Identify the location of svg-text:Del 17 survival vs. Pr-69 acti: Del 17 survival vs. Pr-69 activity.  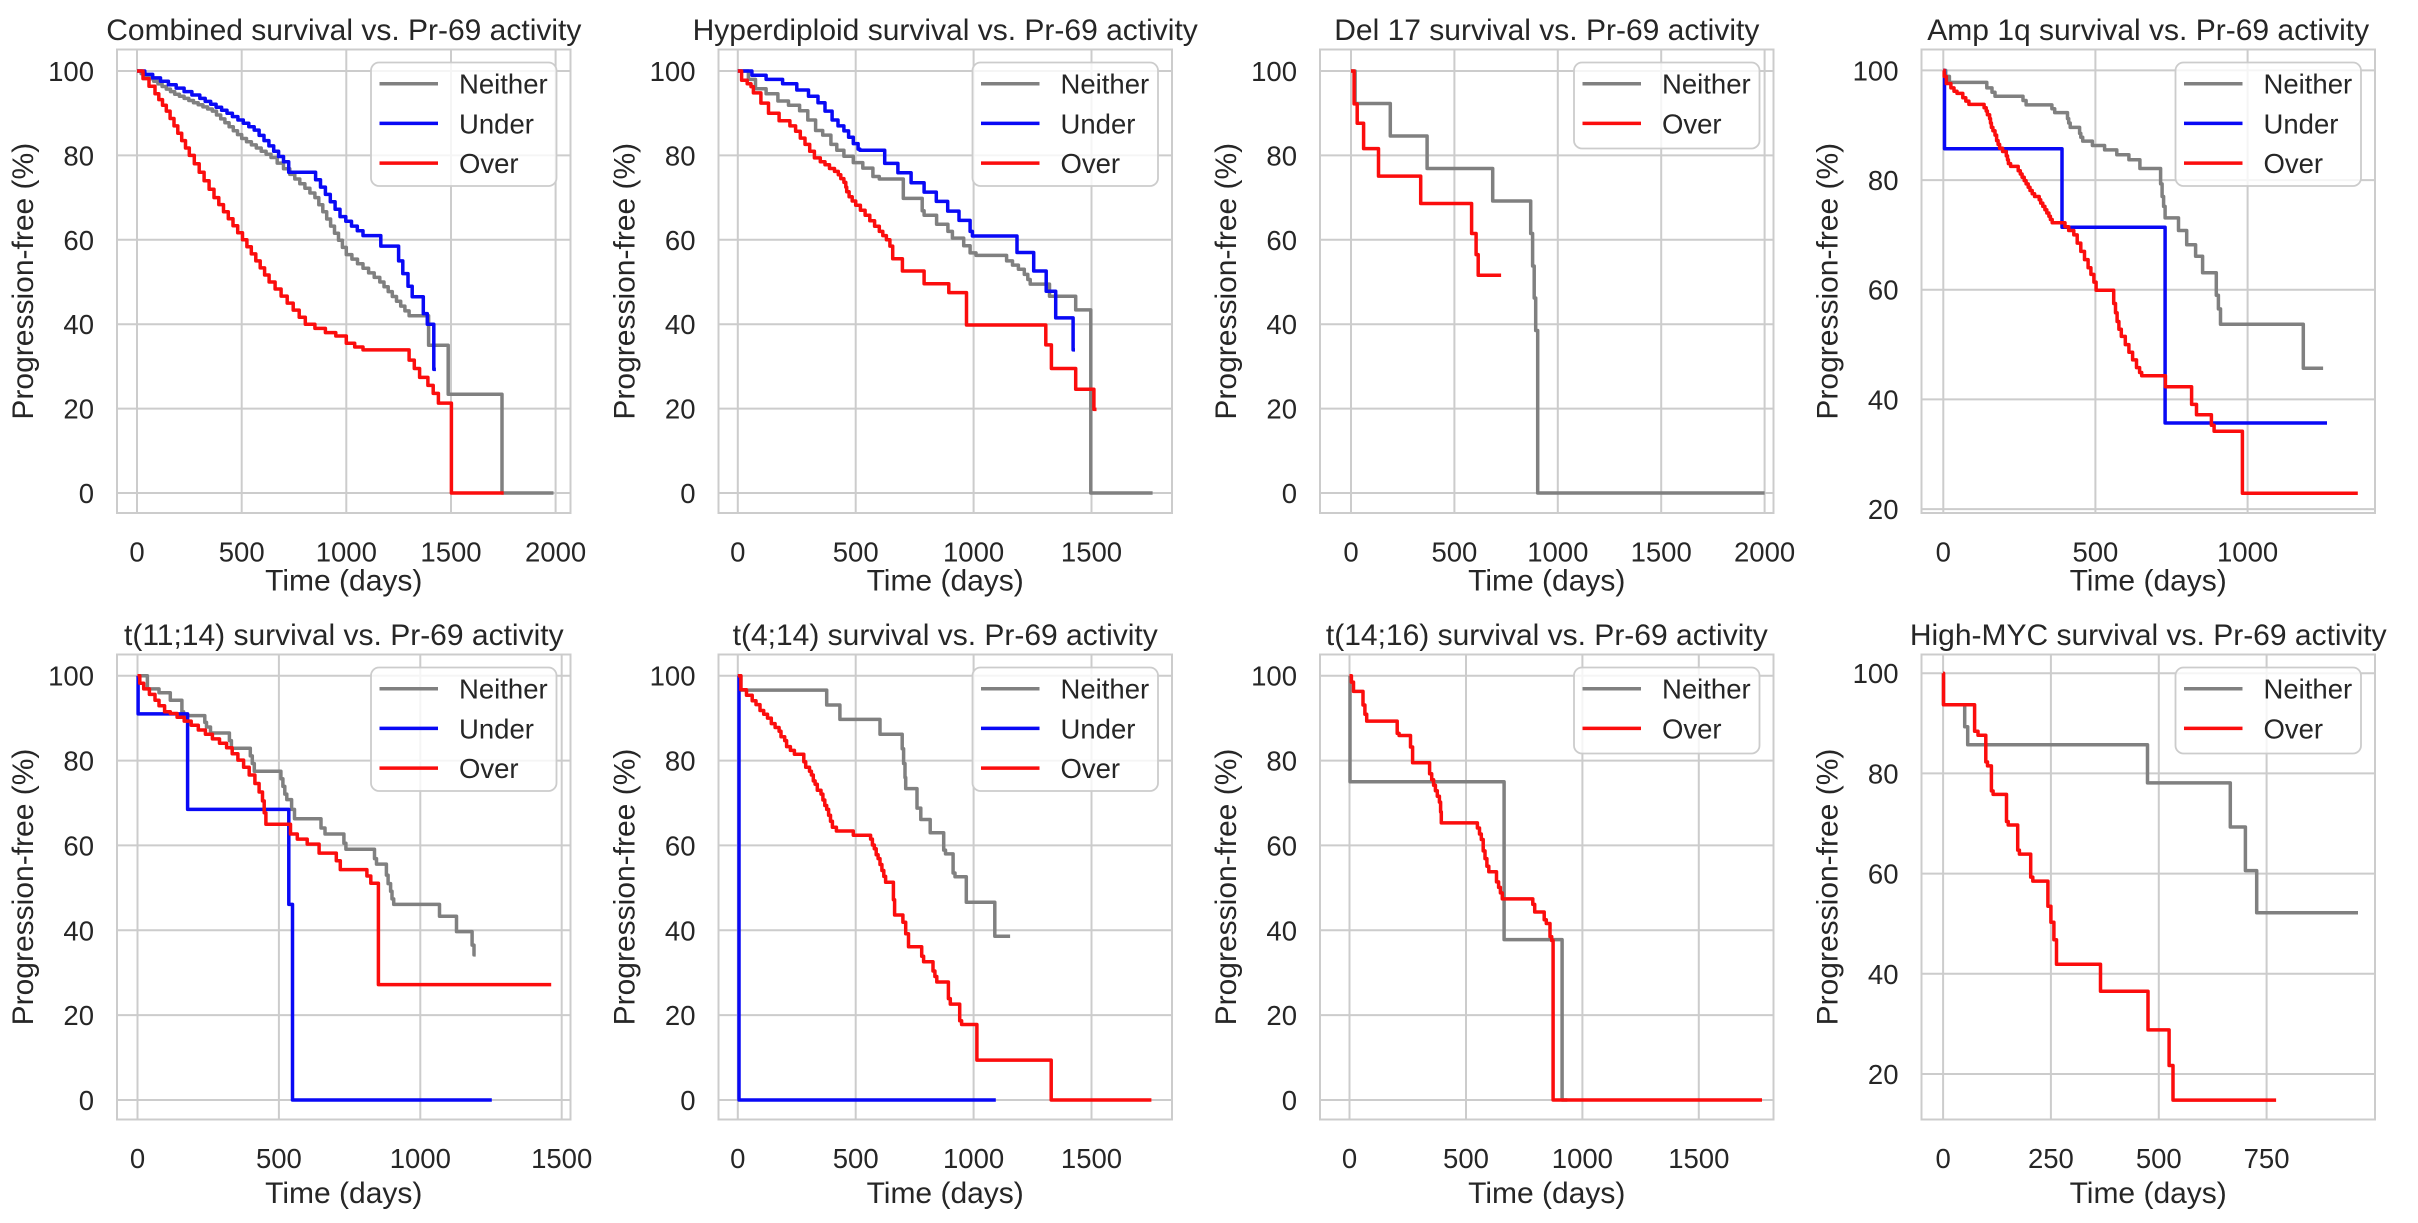
(1546, 30).